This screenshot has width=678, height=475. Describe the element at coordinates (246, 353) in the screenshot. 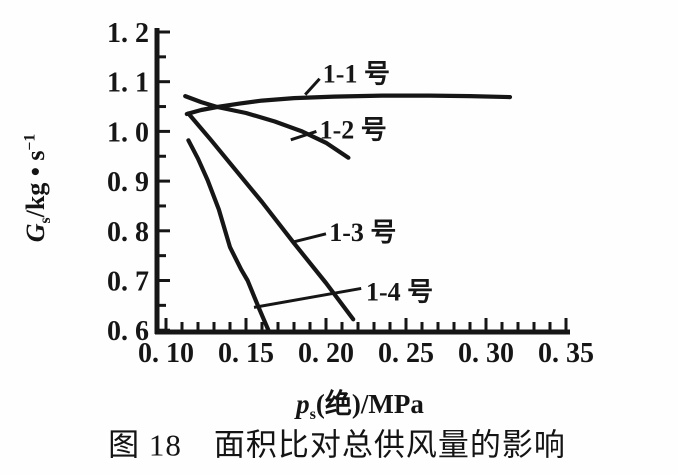

I see `x-tick-label: 0. 15` at that location.